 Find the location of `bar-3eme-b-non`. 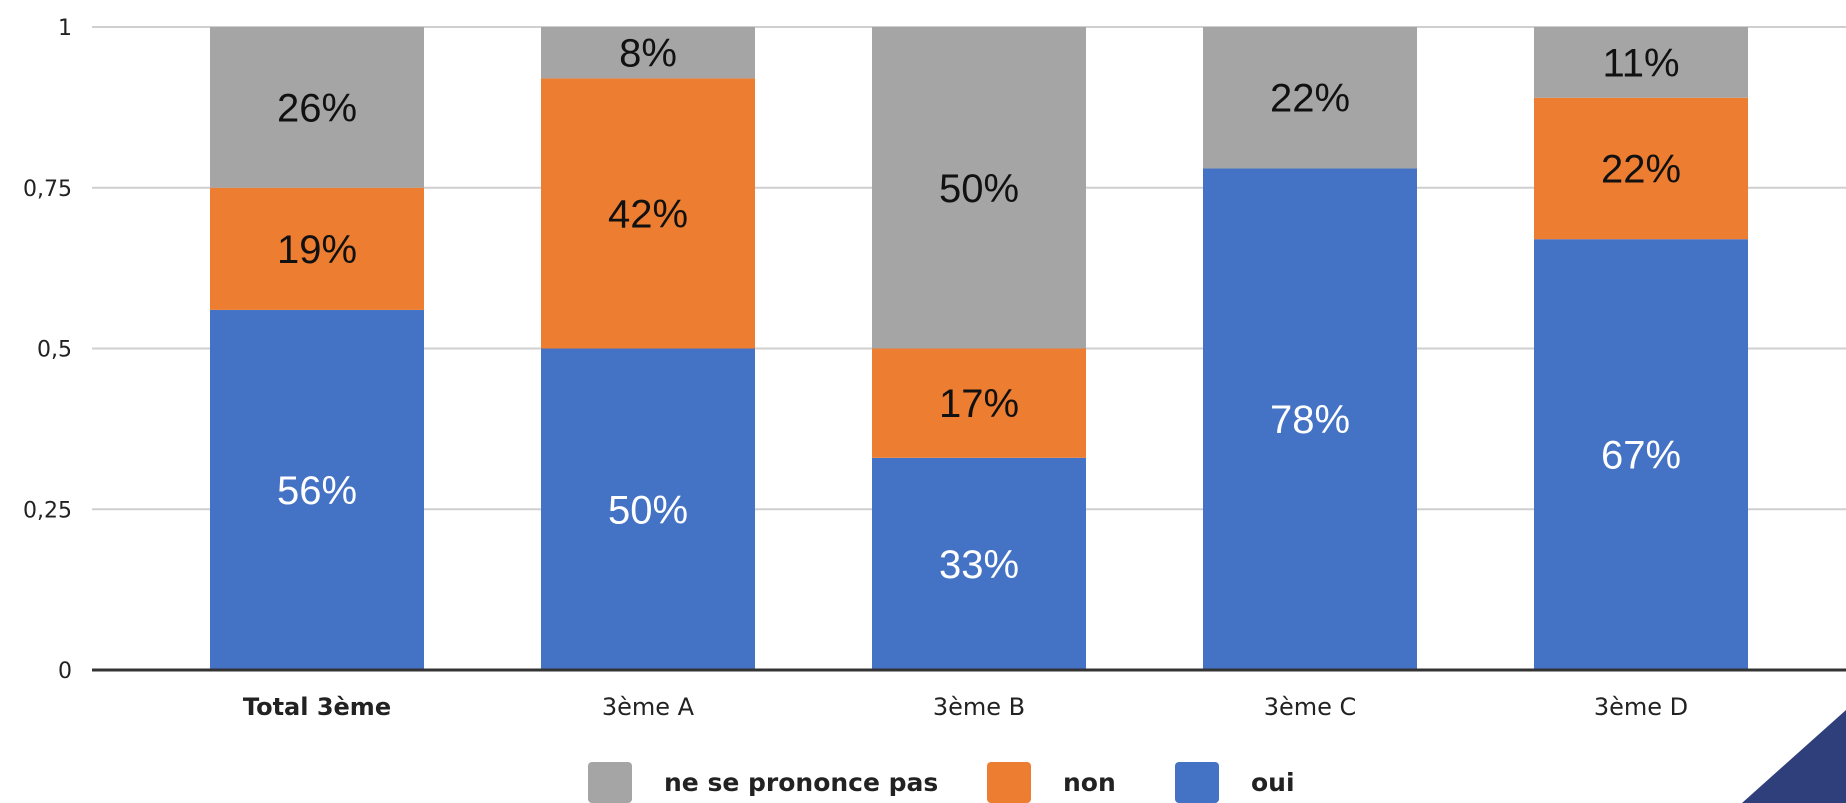

bar-3eme-b-non is located at coordinates (979, 403).